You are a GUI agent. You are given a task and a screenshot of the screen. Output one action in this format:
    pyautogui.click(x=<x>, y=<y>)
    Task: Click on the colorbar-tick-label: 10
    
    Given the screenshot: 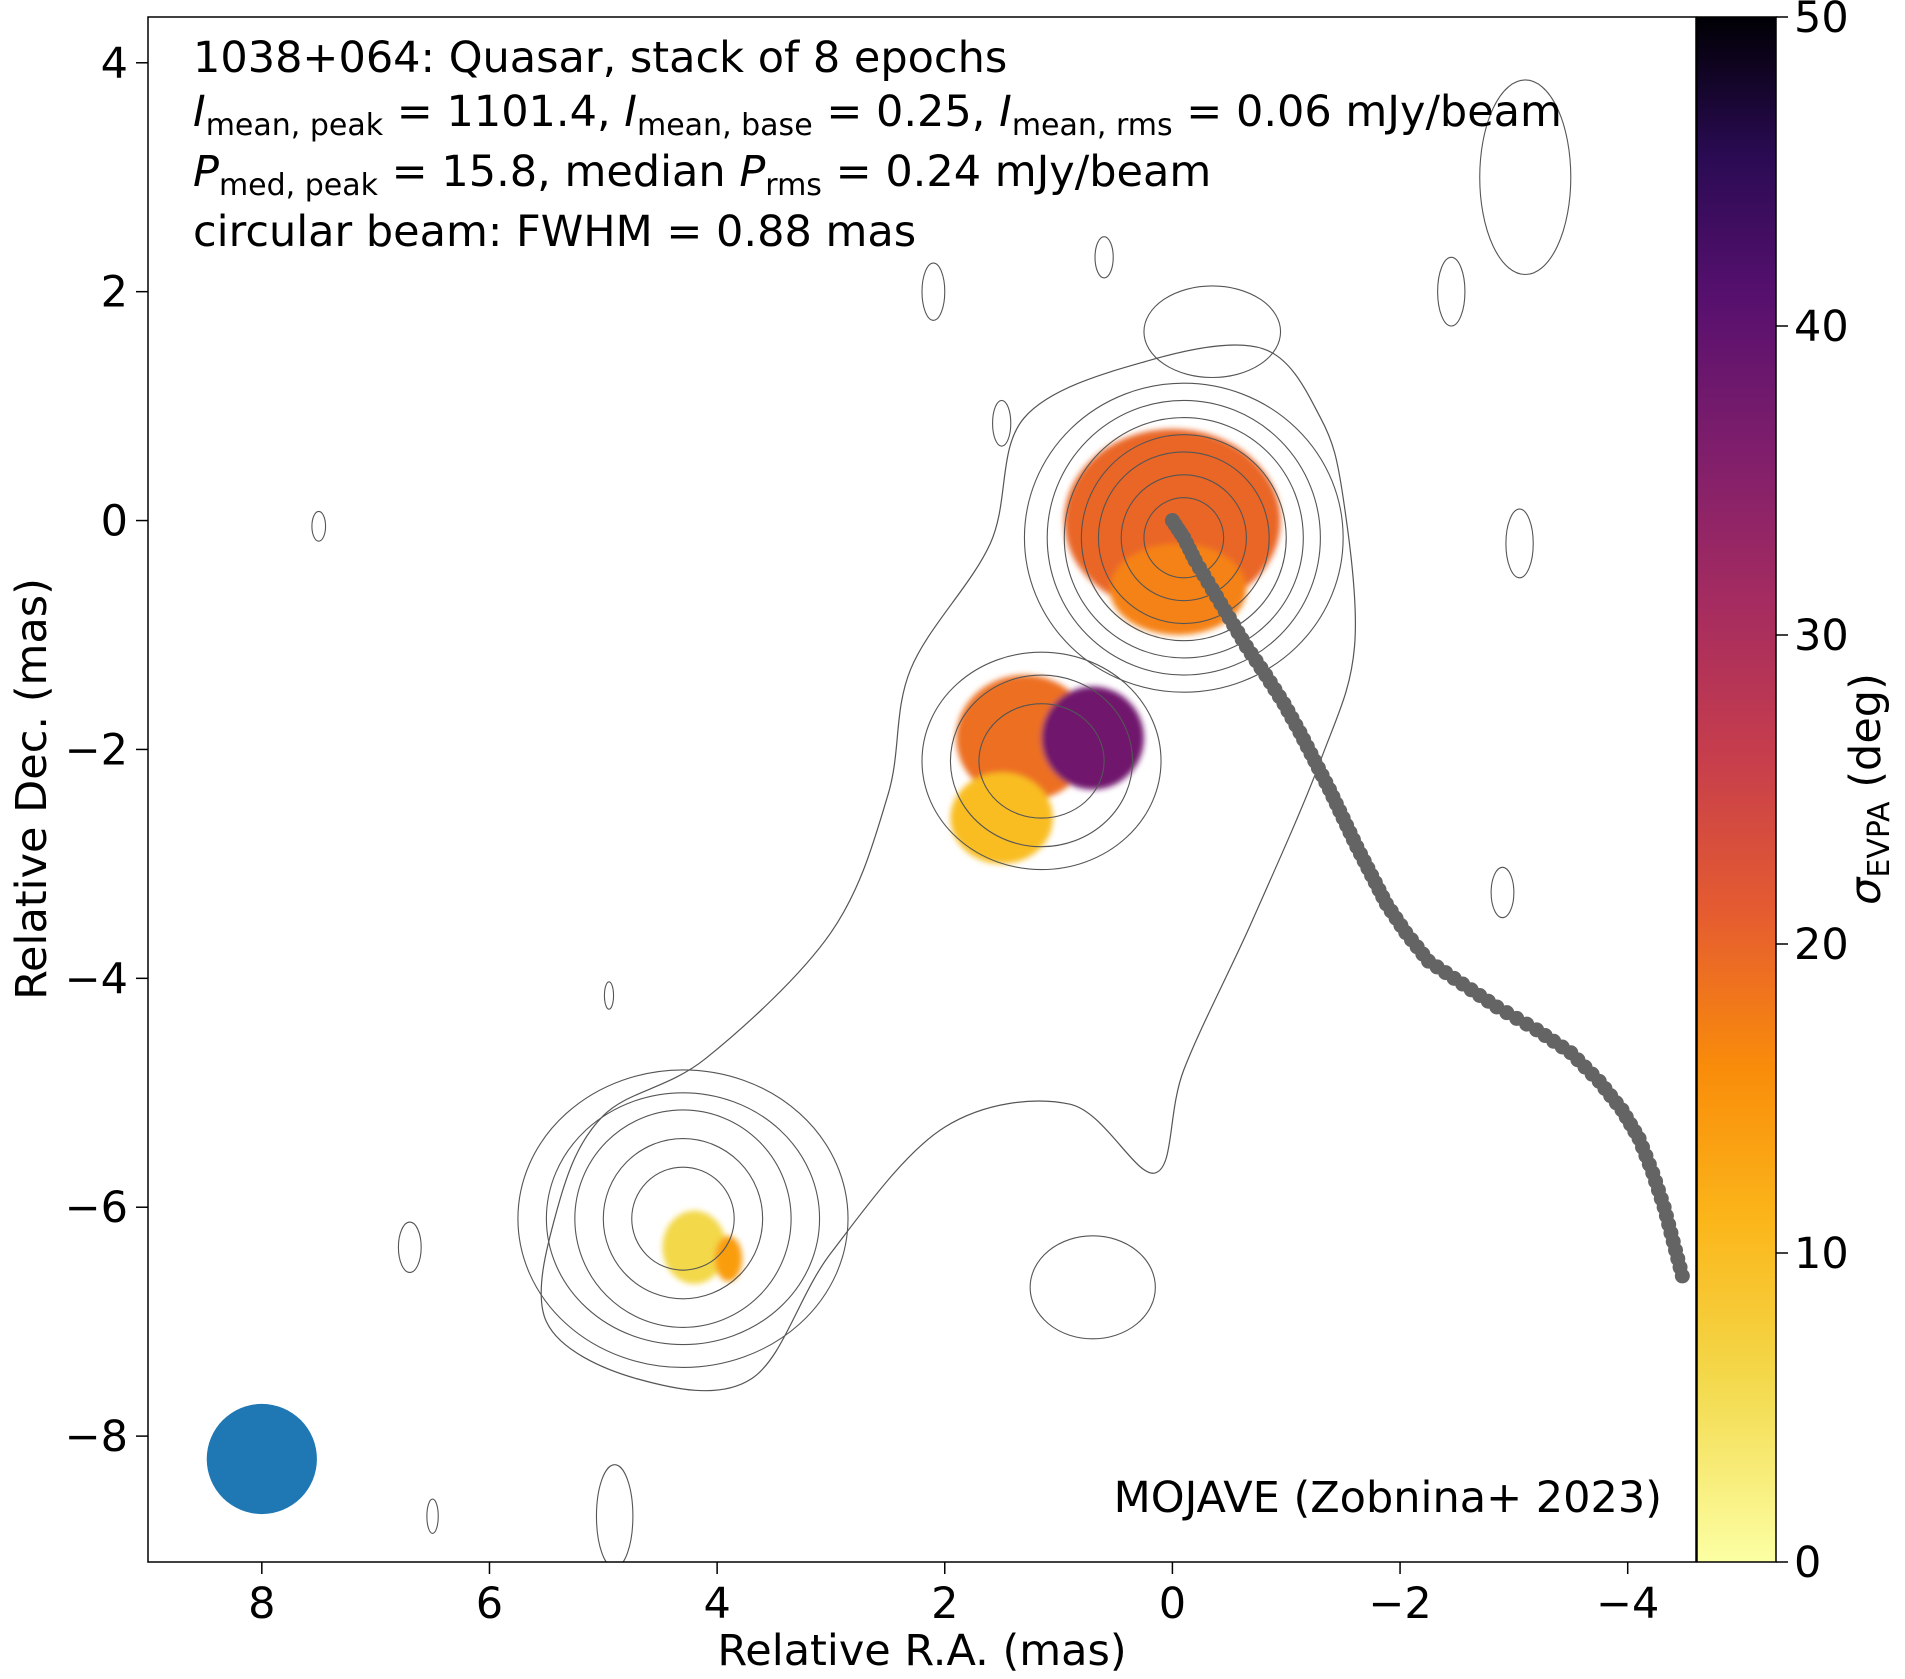 What is the action you would take?
    pyautogui.click(x=1821, y=1254)
    